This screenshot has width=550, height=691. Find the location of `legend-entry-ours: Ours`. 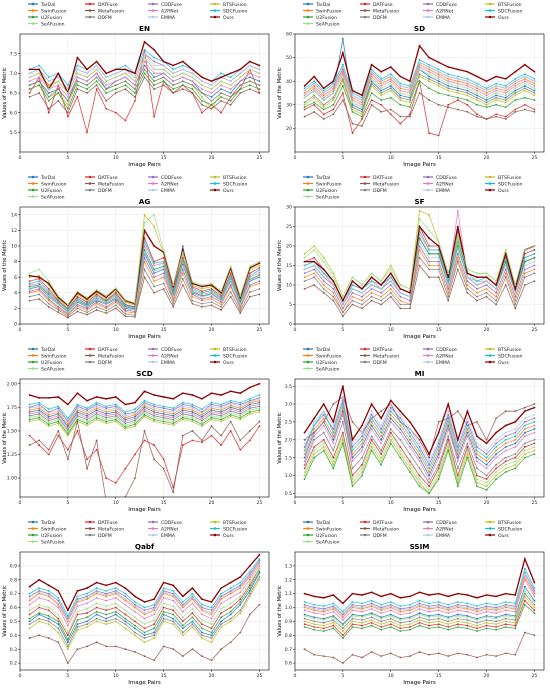

legend-entry-ours: Ours is located at coordinates (497, 18).